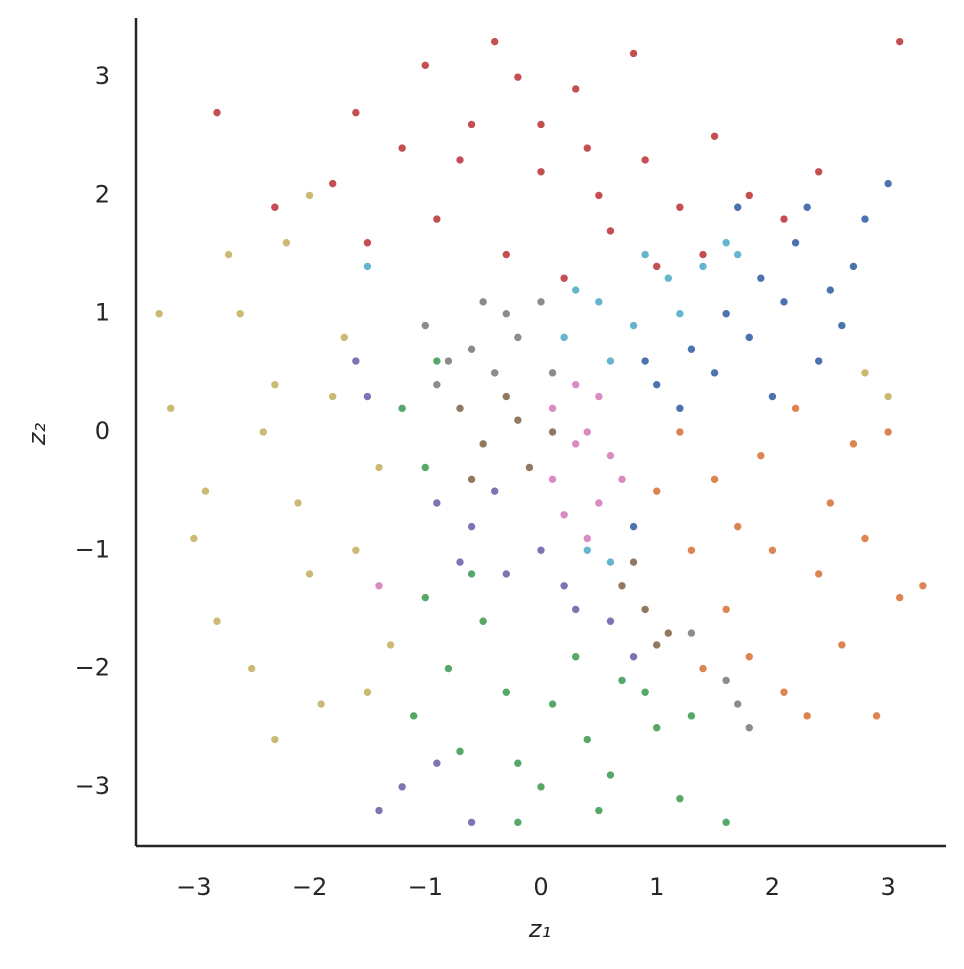 The image size is (964, 969). What do you see at coordinates (92, 549) in the screenshot?
I see `y-tick-label: −1` at bounding box center [92, 549].